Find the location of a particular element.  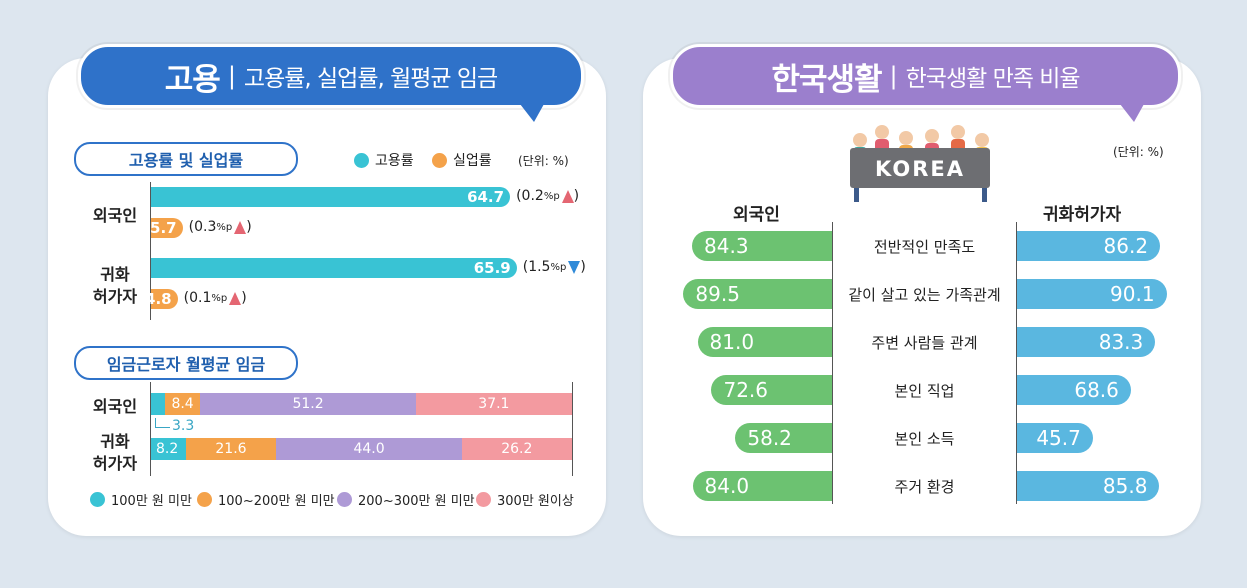

wage-segment is located at coordinates (158, 404).